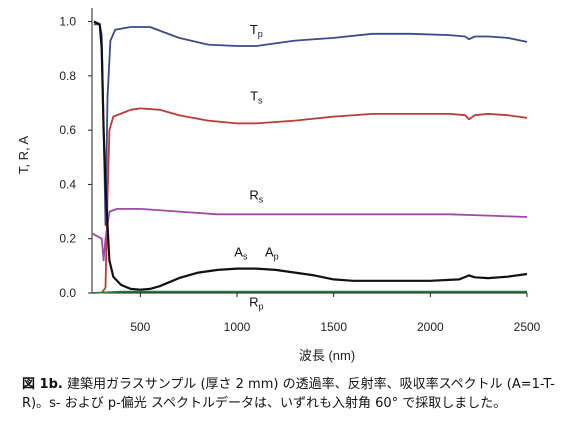 This screenshot has width=583, height=448. I want to click on y-tick-label: 1.0, so click(67, 22).